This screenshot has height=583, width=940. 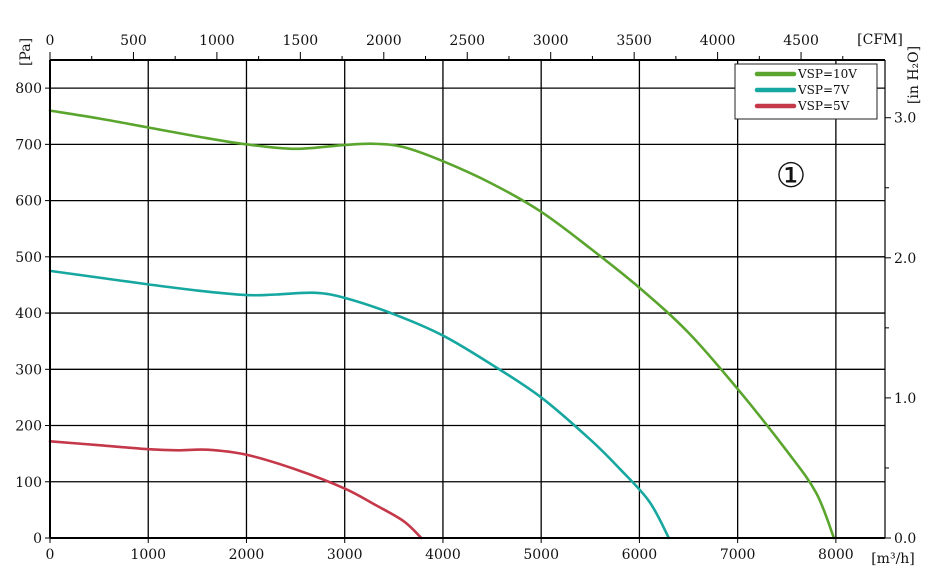 I want to click on x-top-tick-label-8: 4000, so click(x=718, y=41).